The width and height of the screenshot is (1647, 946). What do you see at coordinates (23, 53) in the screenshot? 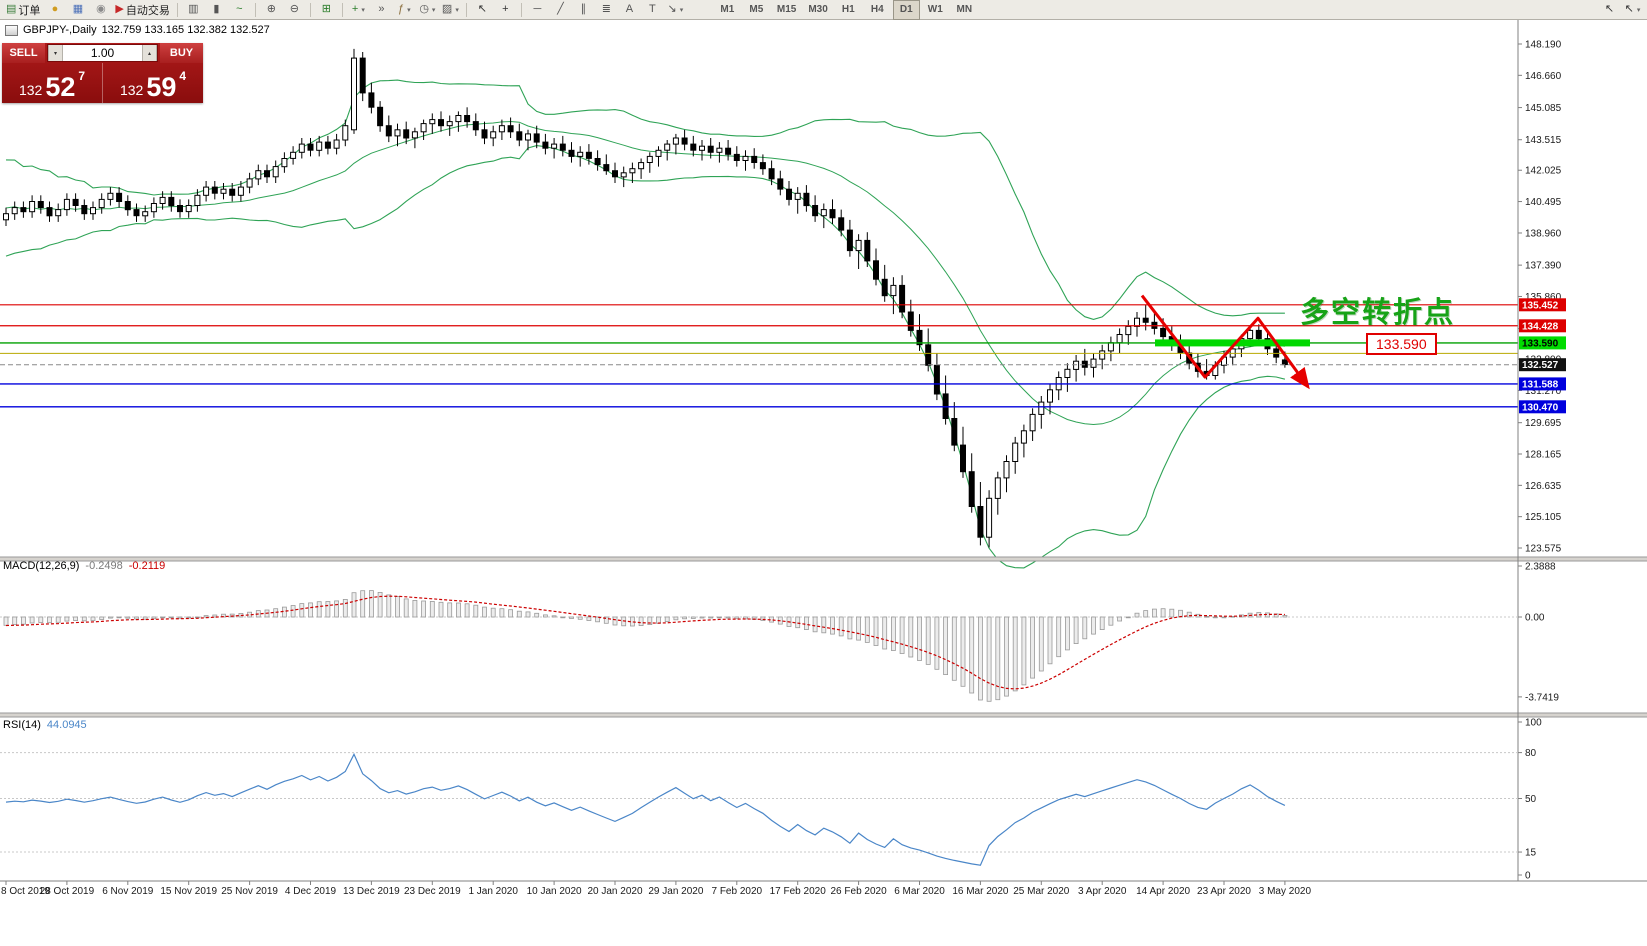
I see `sell-button: SELL` at bounding box center [23, 53].